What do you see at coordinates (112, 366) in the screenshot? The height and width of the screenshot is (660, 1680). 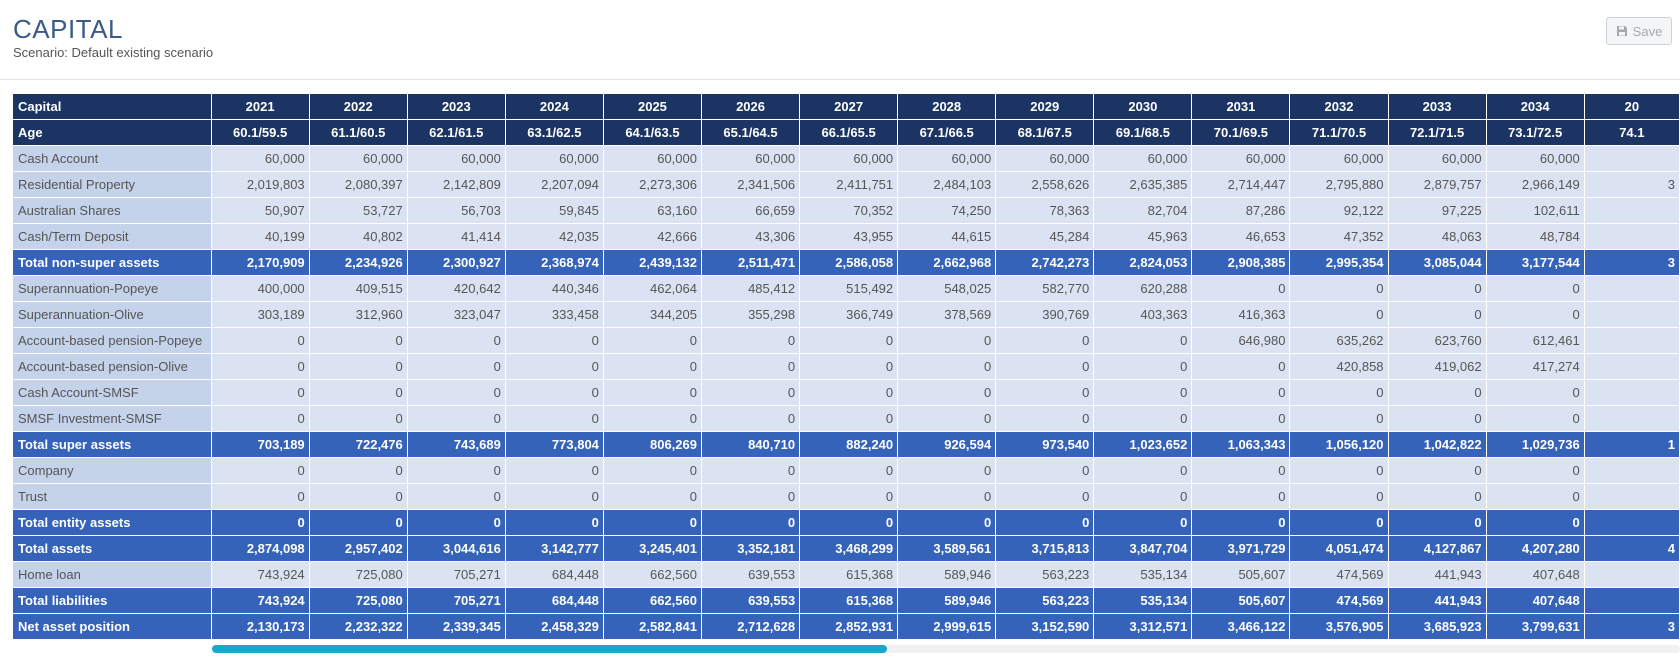 I see `row-label: Account-based pension-Olive` at bounding box center [112, 366].